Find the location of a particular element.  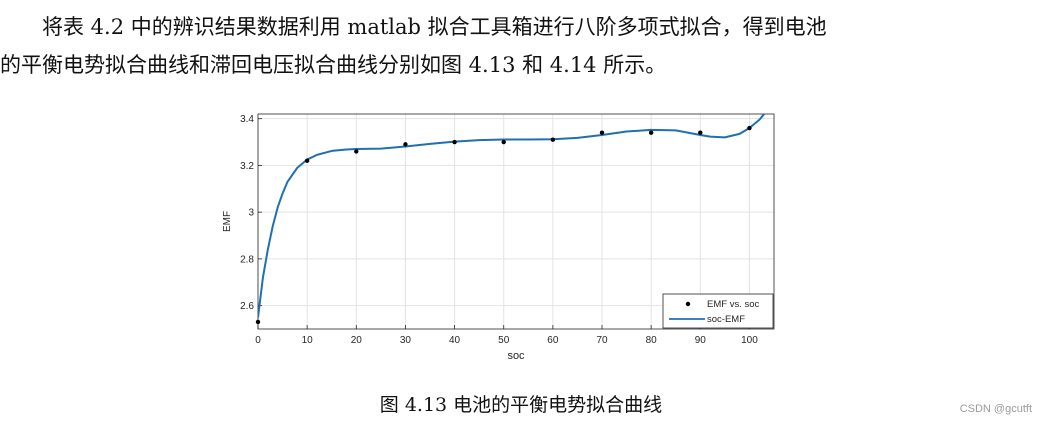

x-tick-label: 20 is located at coordinates (357, 340).